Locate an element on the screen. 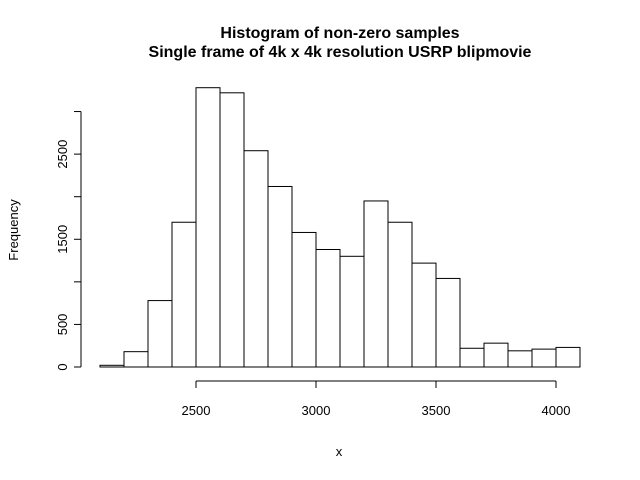 Image resolution: width=640 pixels, height=480 pixels. x-tick-label: 4000 is located at coordinates (556, 410).